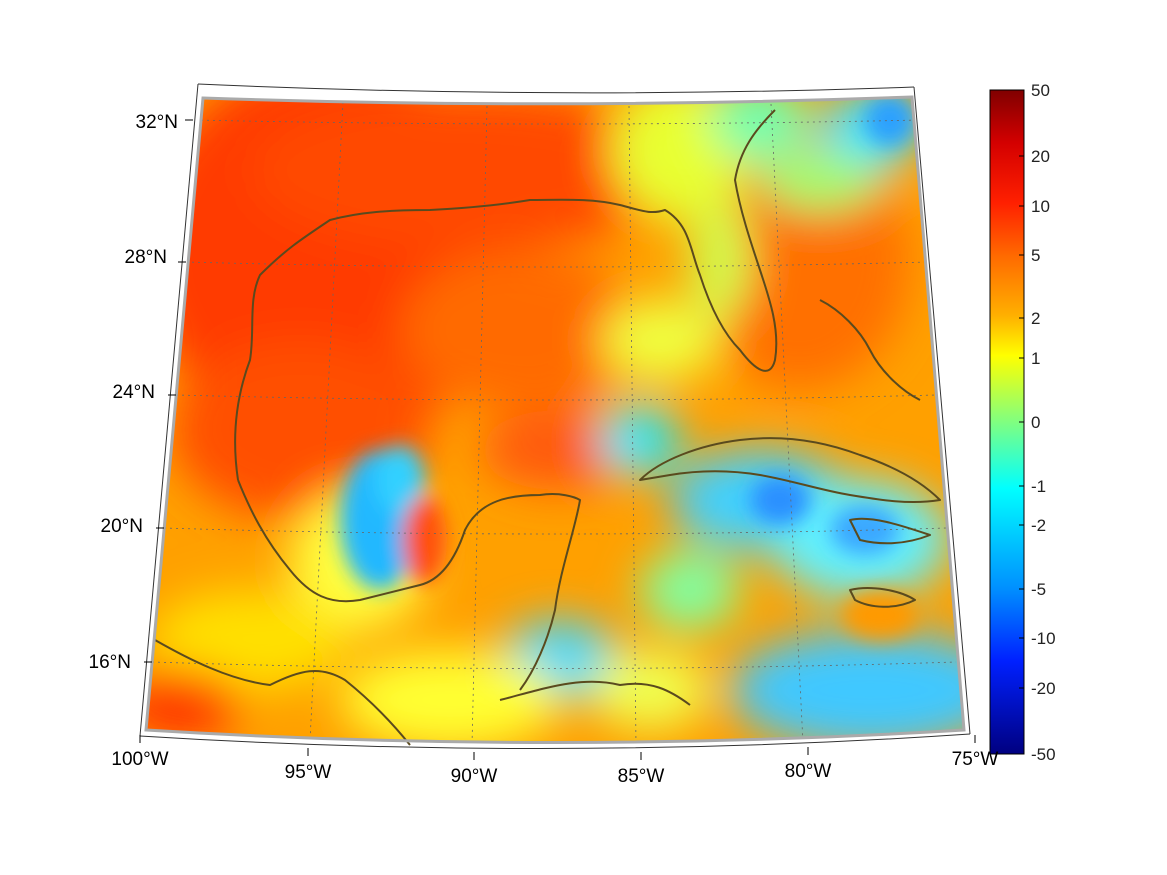 The width and height of the screenshot is (1167, 875). What do you see at coordinates (1040, 90) in the screenshot?
I see `colorbar-tick-label: 50` at bounding box center [1040, 90].